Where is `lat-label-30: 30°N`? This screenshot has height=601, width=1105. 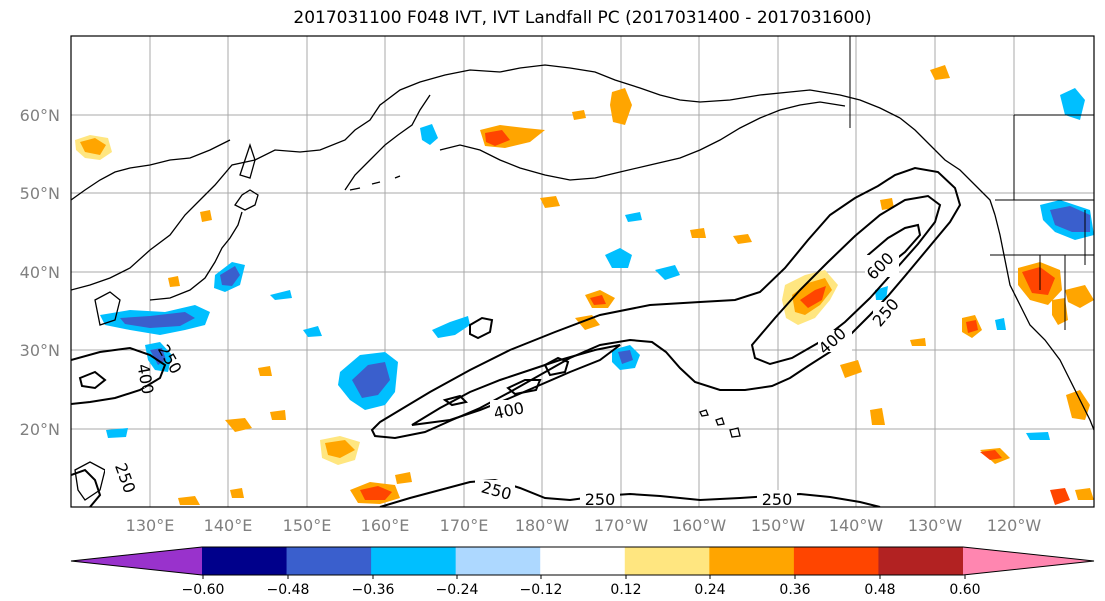
lat-label-30: 30°N is located at coordinates (40, 350).